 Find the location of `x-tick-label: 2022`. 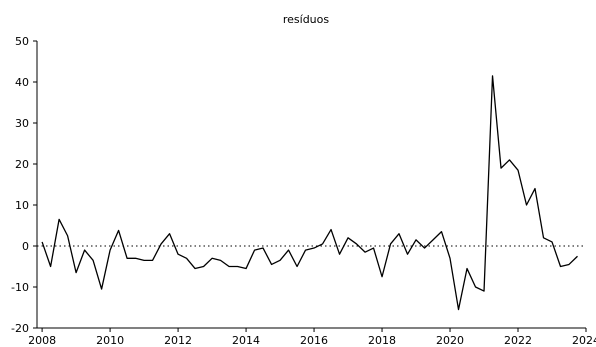

x-tick-label: 2022 is located at coordinates (518, 340).